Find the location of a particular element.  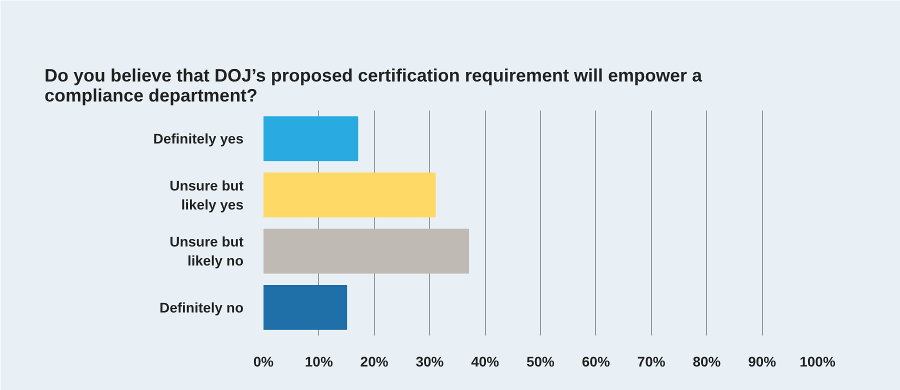

y-tick-label: Definitely yes is located at coordinates (198, 138).